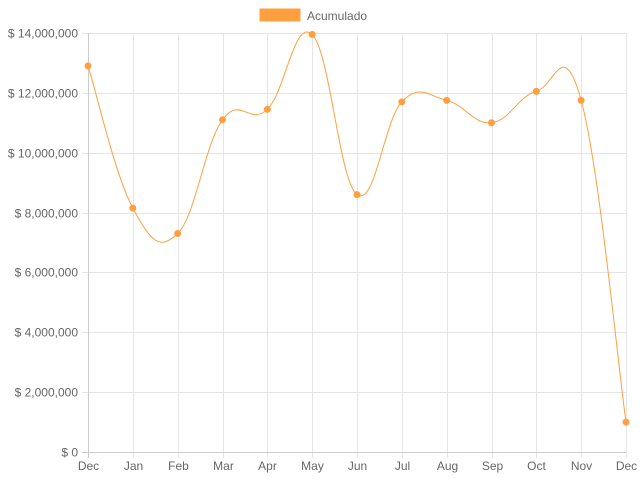 This screenshot has height=480, width=640. I want to click on y-tick-label: $ 10,000,000, so click(43, 154).